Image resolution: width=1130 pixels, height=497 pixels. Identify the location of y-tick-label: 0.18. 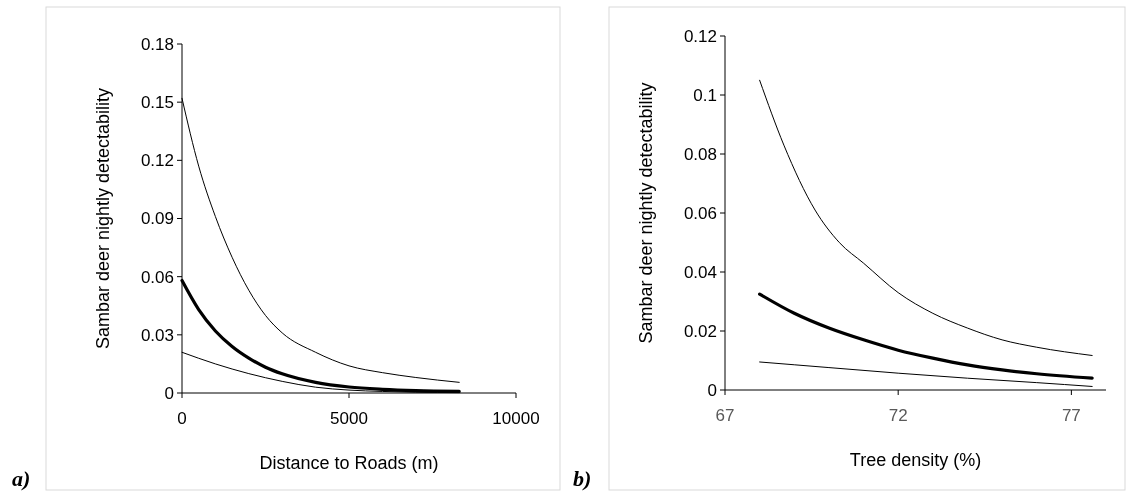
(157, 44).